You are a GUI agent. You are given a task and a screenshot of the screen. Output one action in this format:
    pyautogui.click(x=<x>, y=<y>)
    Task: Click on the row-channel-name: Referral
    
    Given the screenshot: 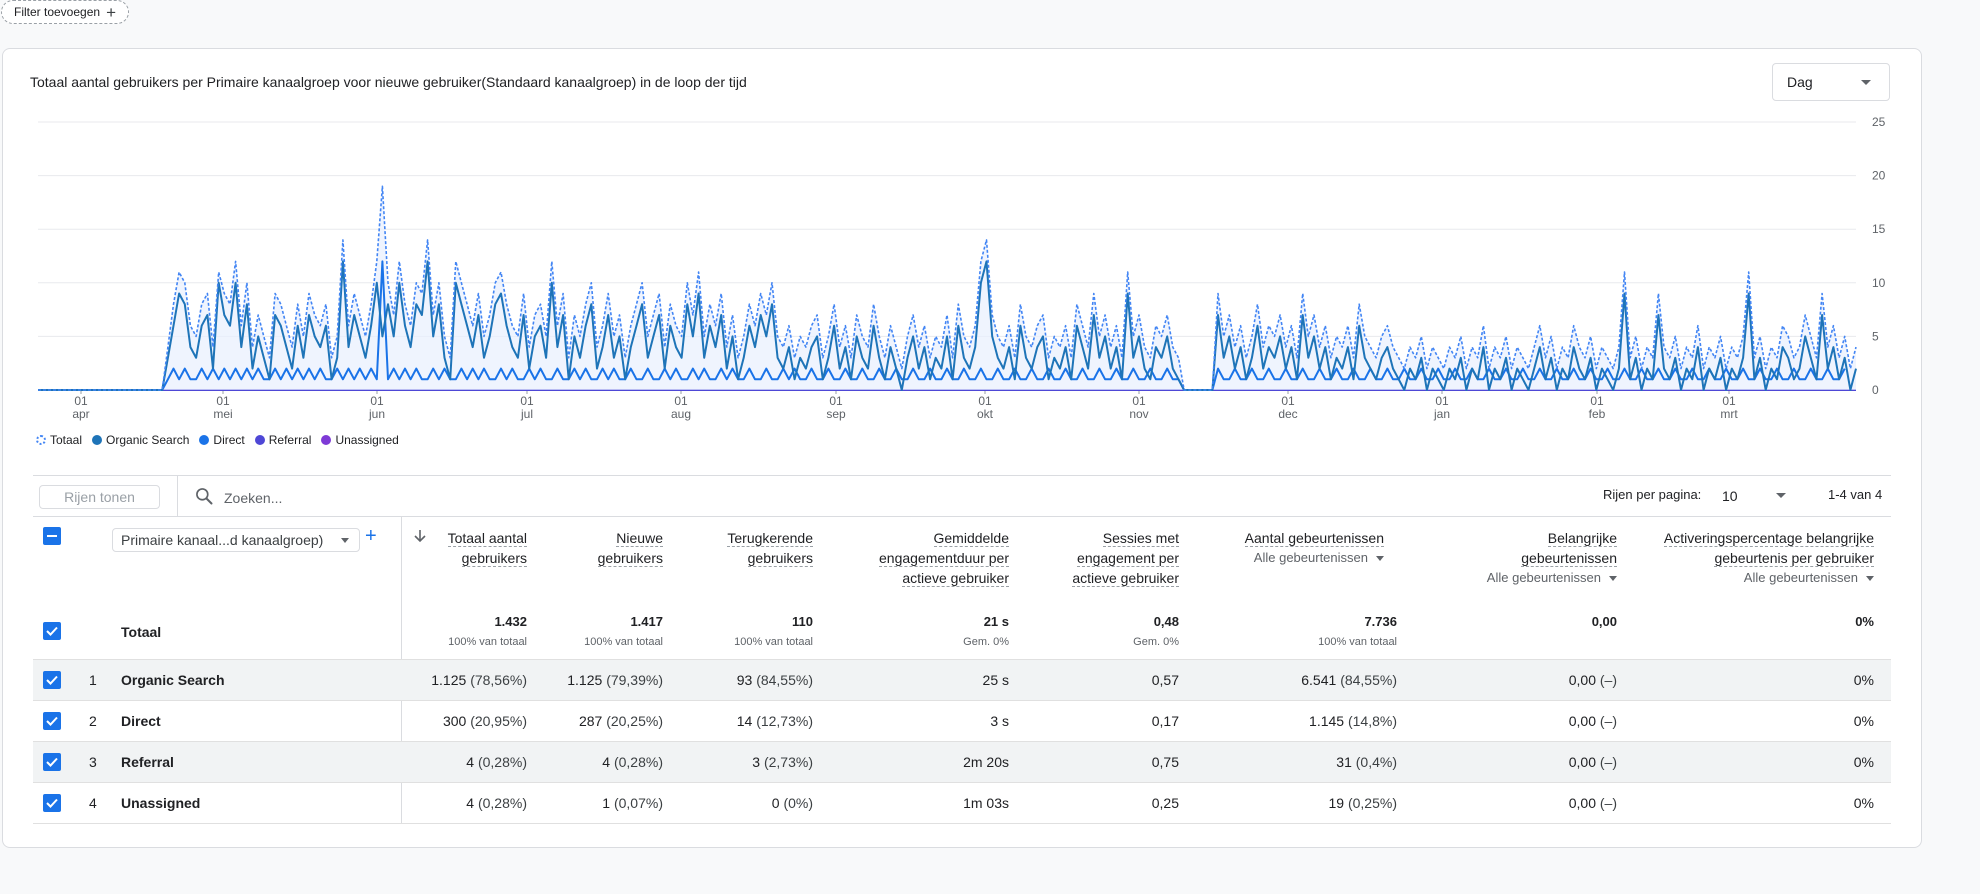 What is the action you would take?
    pyautogui.click(x=147, y=762)
    